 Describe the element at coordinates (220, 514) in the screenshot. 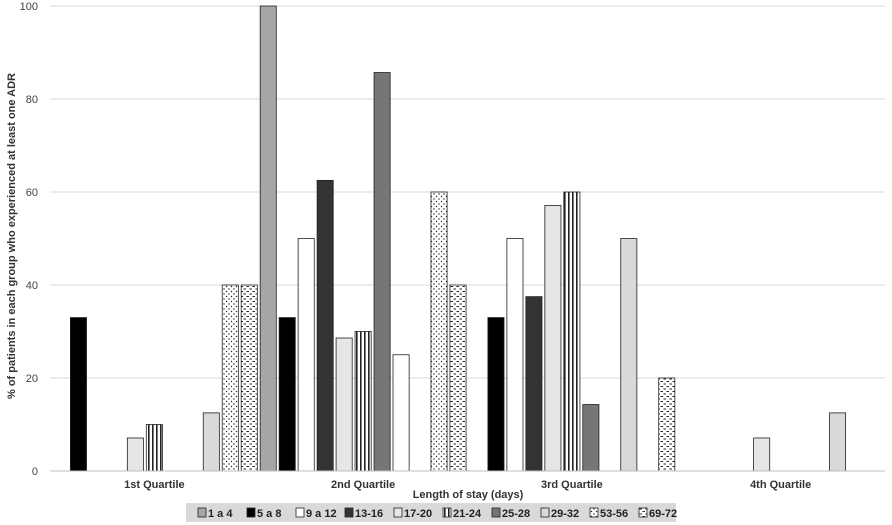

I see `legend-label: 1 a 4` at that location.